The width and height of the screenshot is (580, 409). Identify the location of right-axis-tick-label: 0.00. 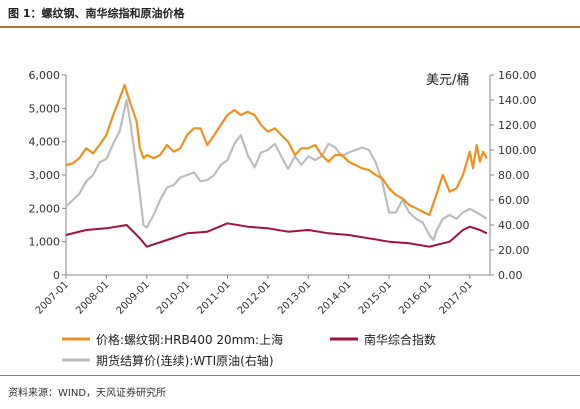
(510, 275).